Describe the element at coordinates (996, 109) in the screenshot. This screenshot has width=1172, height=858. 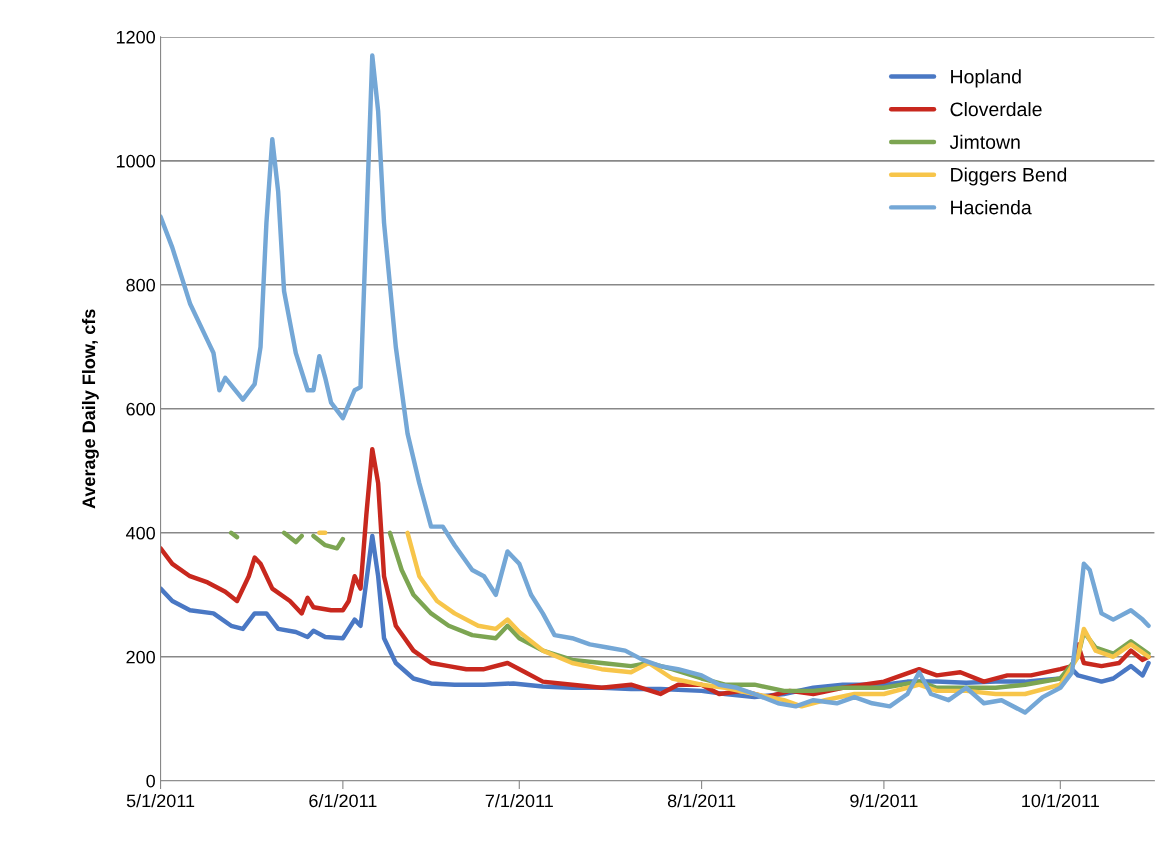
I see `legend-label: Cloverdale` at that location.